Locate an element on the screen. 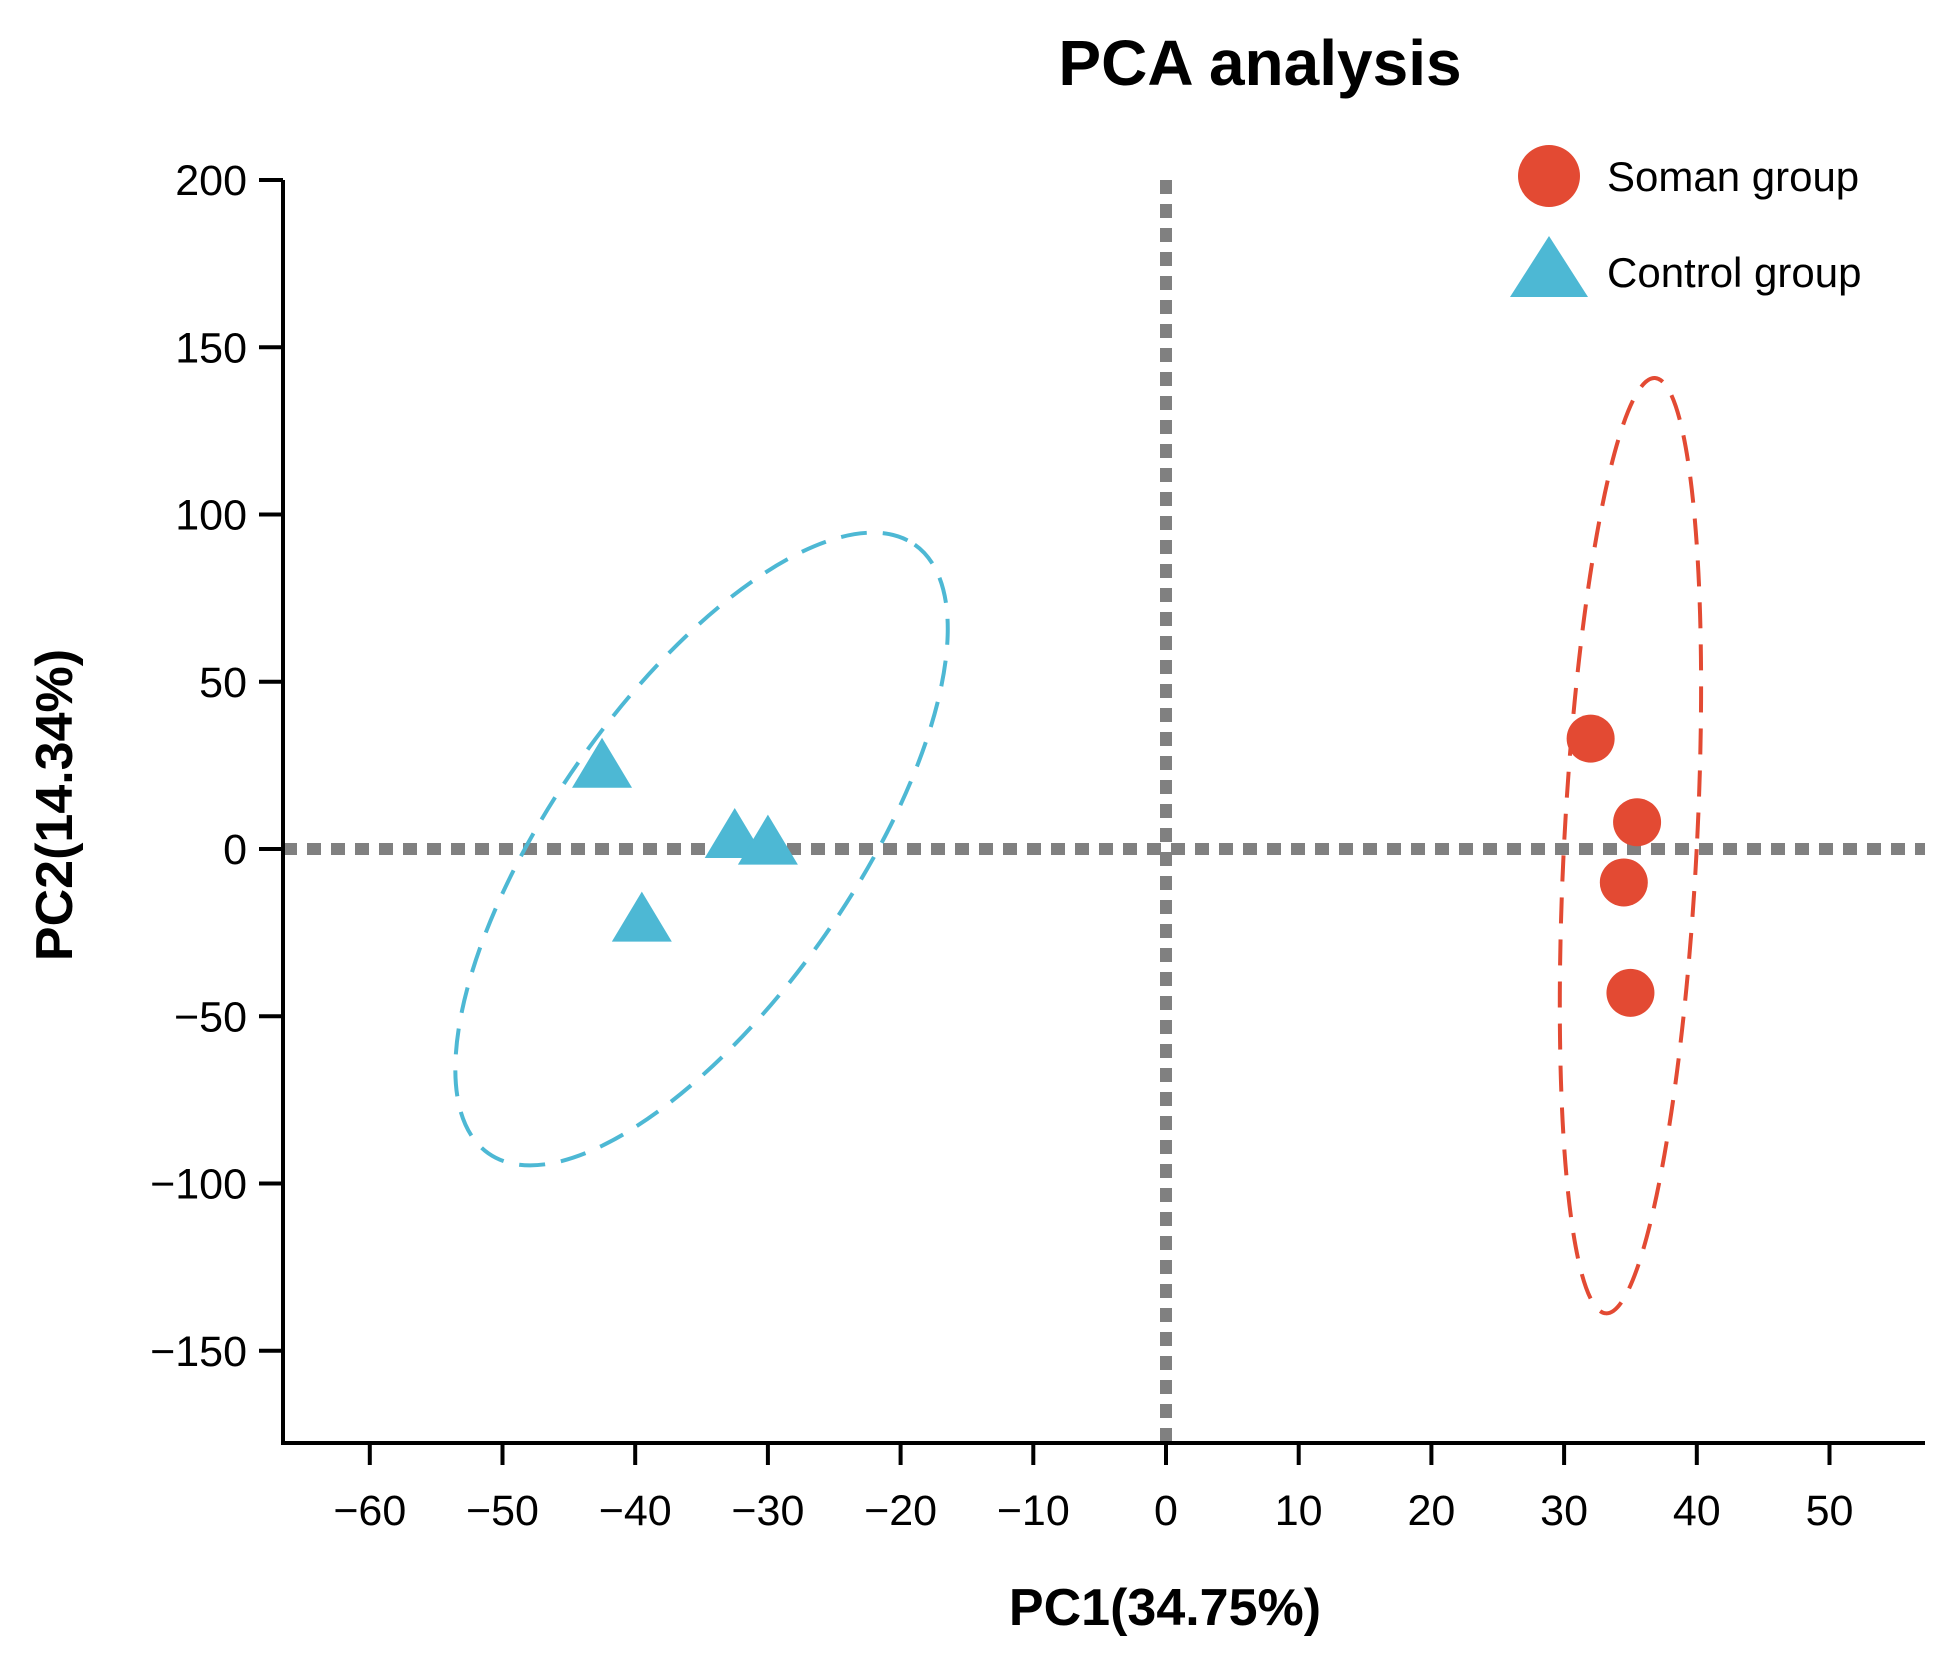 This screenshot has height=1654, width=1943. x-tick-label: 30 is located at coordinates (1564, 1511).